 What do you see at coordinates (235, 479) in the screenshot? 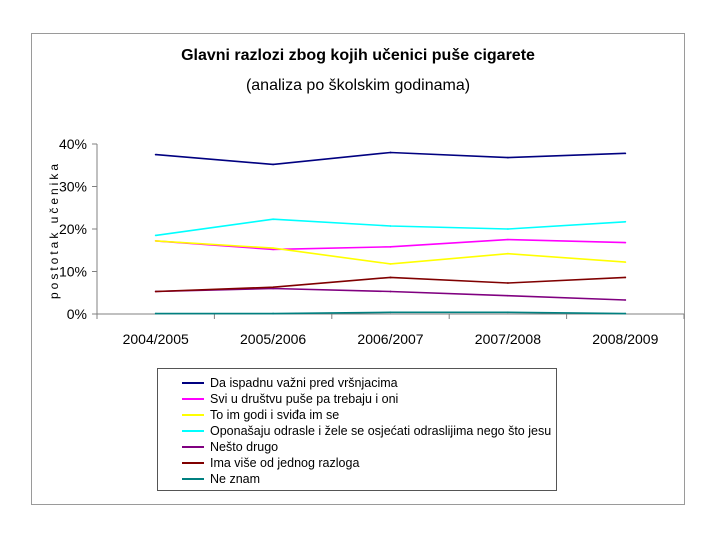
I see `legend-label: Ne znam` at bounding box center [235, 479].